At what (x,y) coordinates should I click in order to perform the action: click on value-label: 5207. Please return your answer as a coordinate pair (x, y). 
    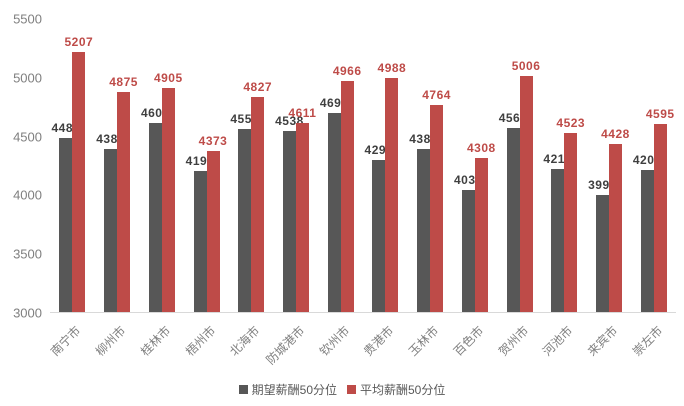
    Looking at the image, I should click on (79, 42).